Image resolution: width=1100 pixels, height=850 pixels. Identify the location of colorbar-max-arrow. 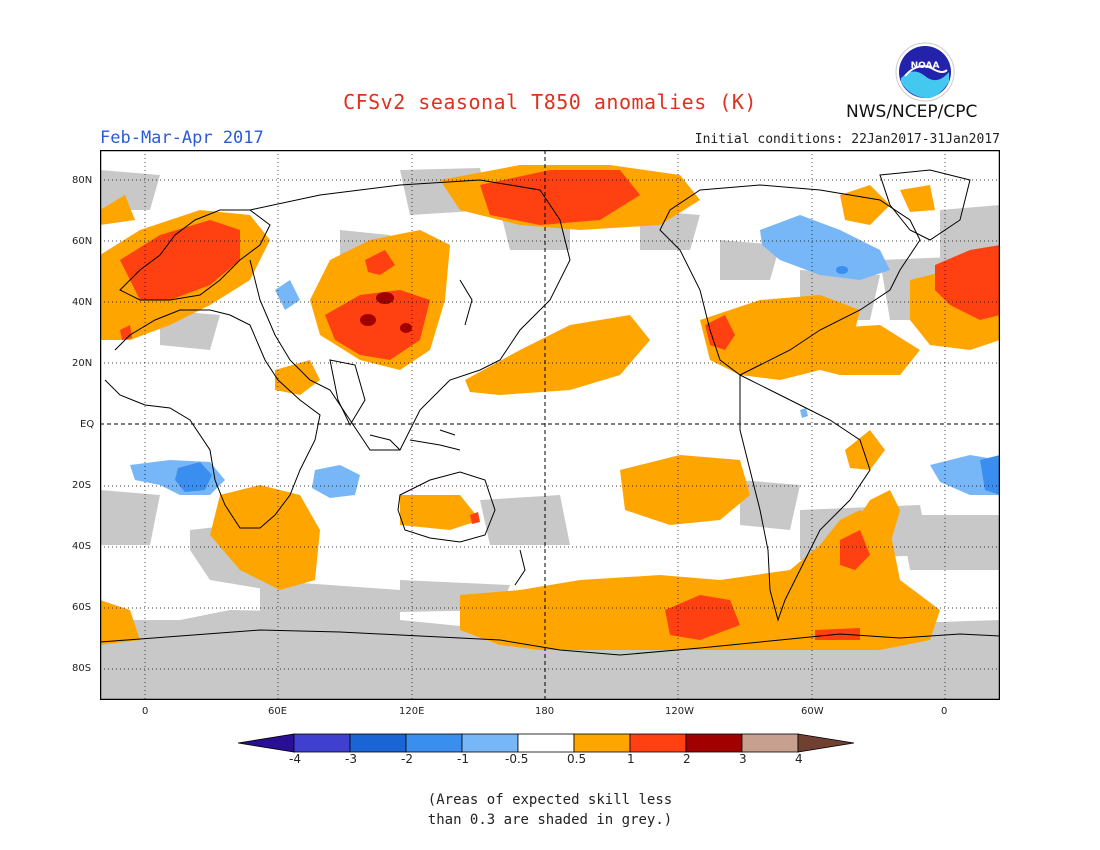
(826, 743).